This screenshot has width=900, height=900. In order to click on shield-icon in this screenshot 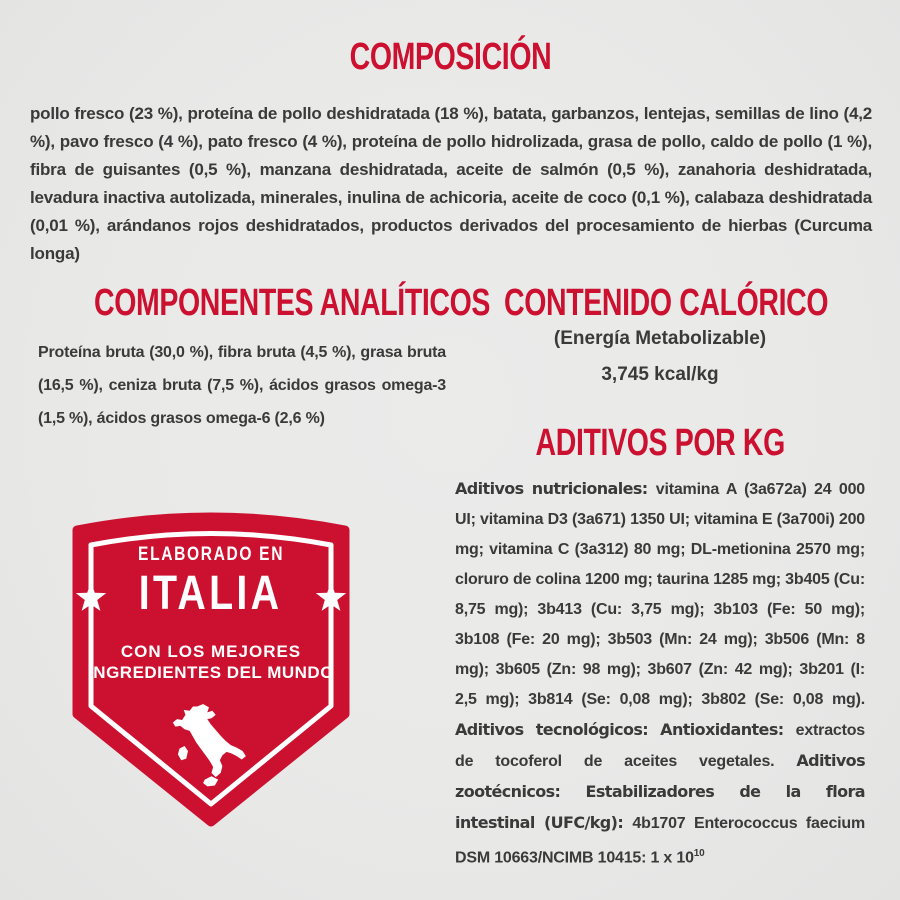, I will do `click(211, 669)`.